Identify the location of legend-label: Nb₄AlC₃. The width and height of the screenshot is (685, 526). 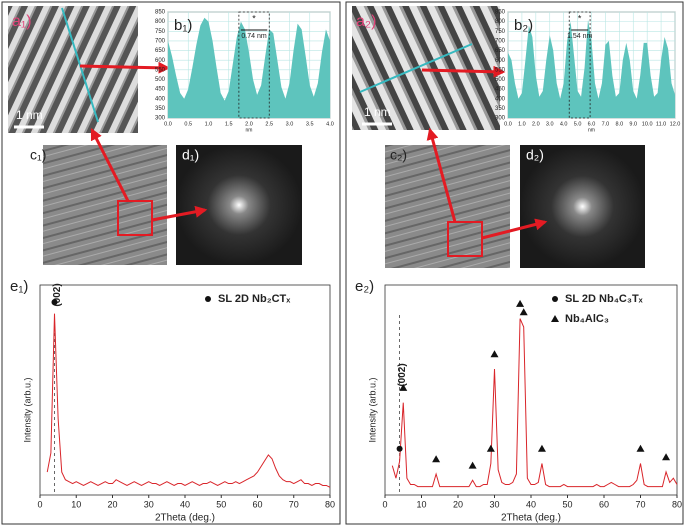
(587, 319).